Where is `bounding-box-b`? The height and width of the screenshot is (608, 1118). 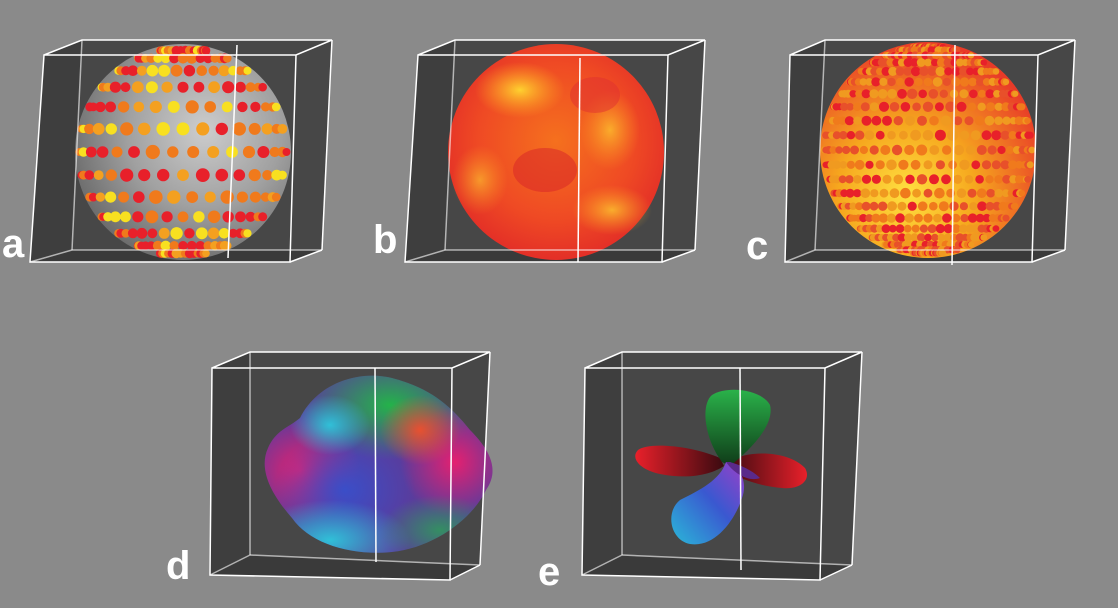
bounding-box-b is located at coordinates (555, 151).